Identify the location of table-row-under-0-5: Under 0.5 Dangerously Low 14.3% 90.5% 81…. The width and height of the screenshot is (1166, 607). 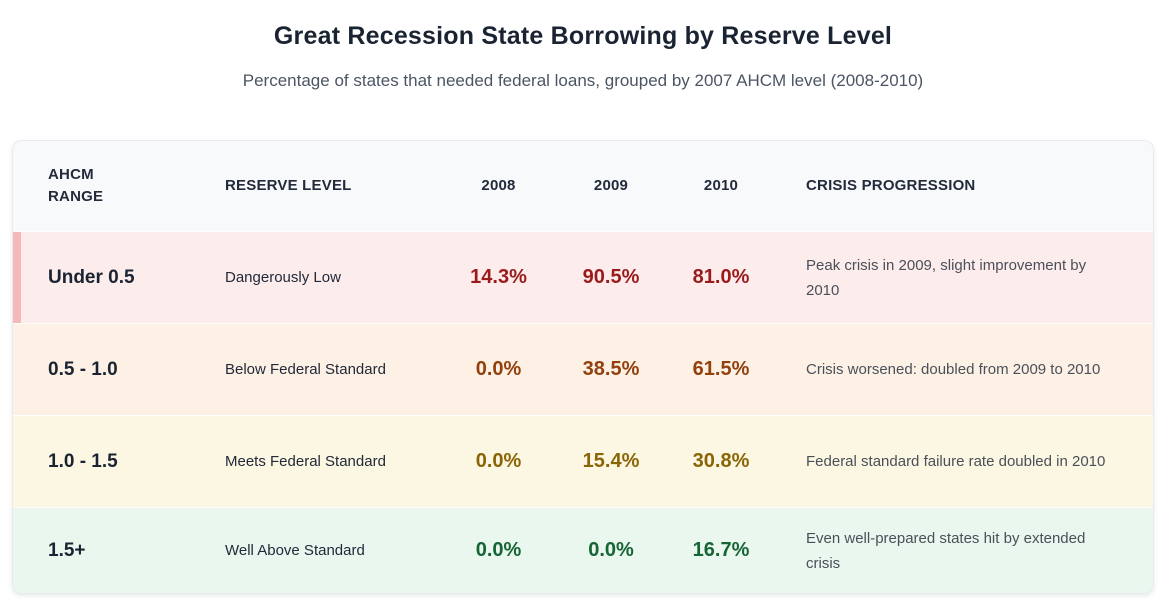
(583, 277).